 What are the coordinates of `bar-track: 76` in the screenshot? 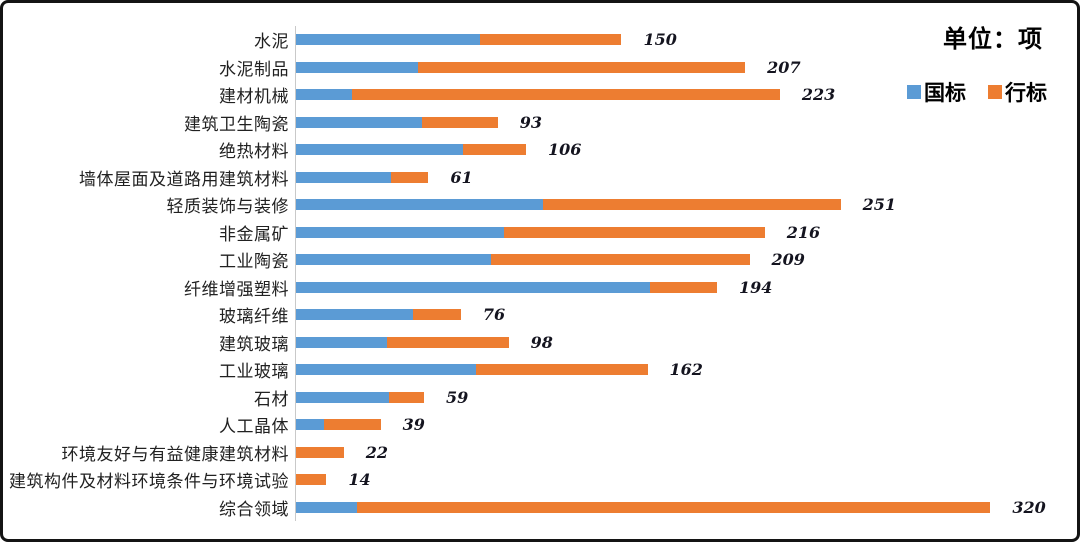 It's located at (680, 315).